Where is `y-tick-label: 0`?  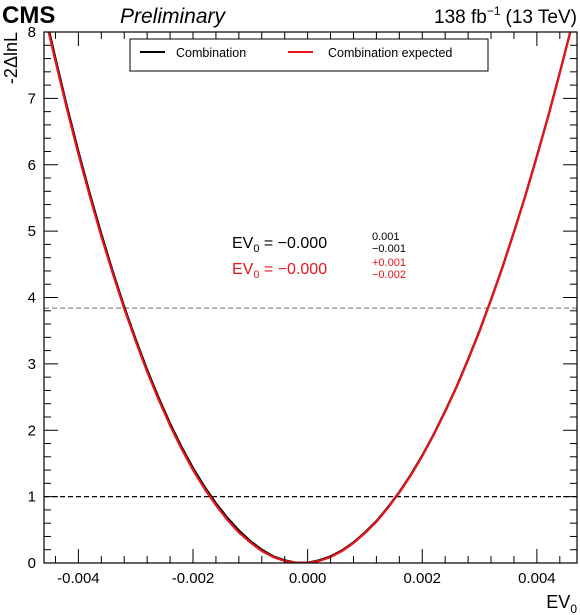
y-tick-label: 0 is located at coordinates (32, 563).